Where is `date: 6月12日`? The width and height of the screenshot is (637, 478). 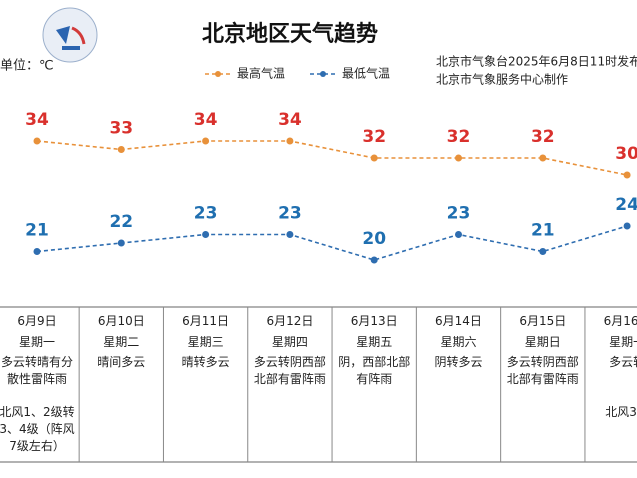
date: 6月12日 is located at coordinates (290, 321).